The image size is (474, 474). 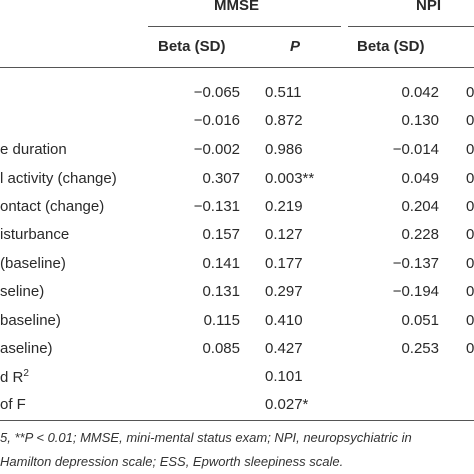 I want to click on mmse-p-cell: 0.986, so click(x=284, y=149).